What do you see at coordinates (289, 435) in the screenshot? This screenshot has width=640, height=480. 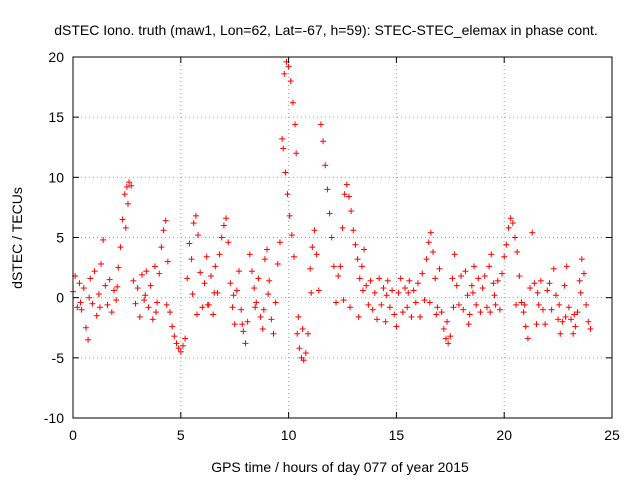 I see `x-tick-label: 10` at bounding box center [289, 435].